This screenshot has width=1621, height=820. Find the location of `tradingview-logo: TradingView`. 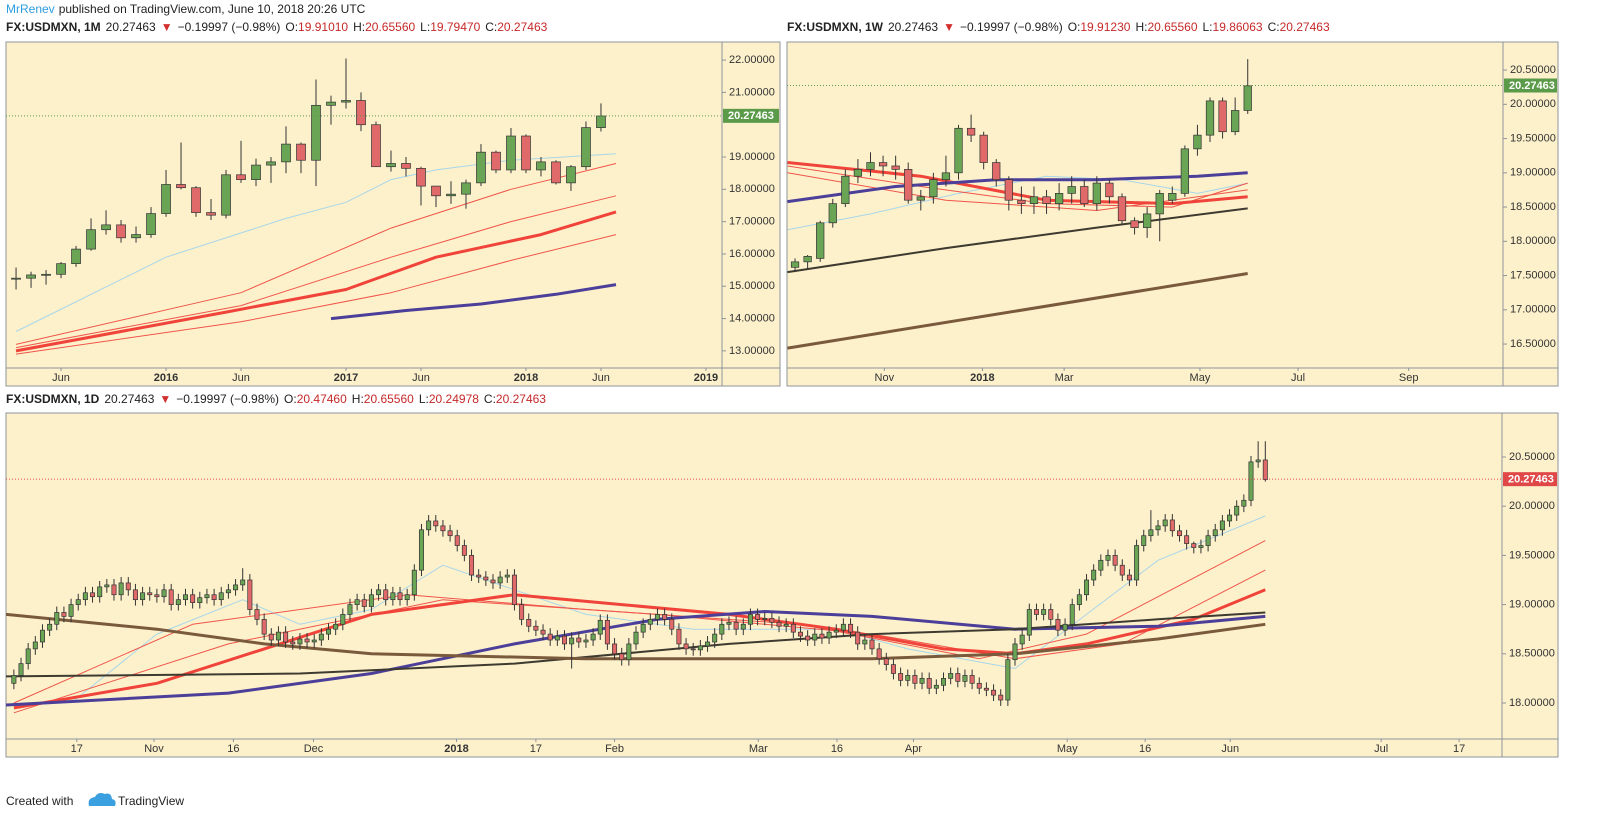

tradingview-logo: TradingView is located at coordinates (136, 800).